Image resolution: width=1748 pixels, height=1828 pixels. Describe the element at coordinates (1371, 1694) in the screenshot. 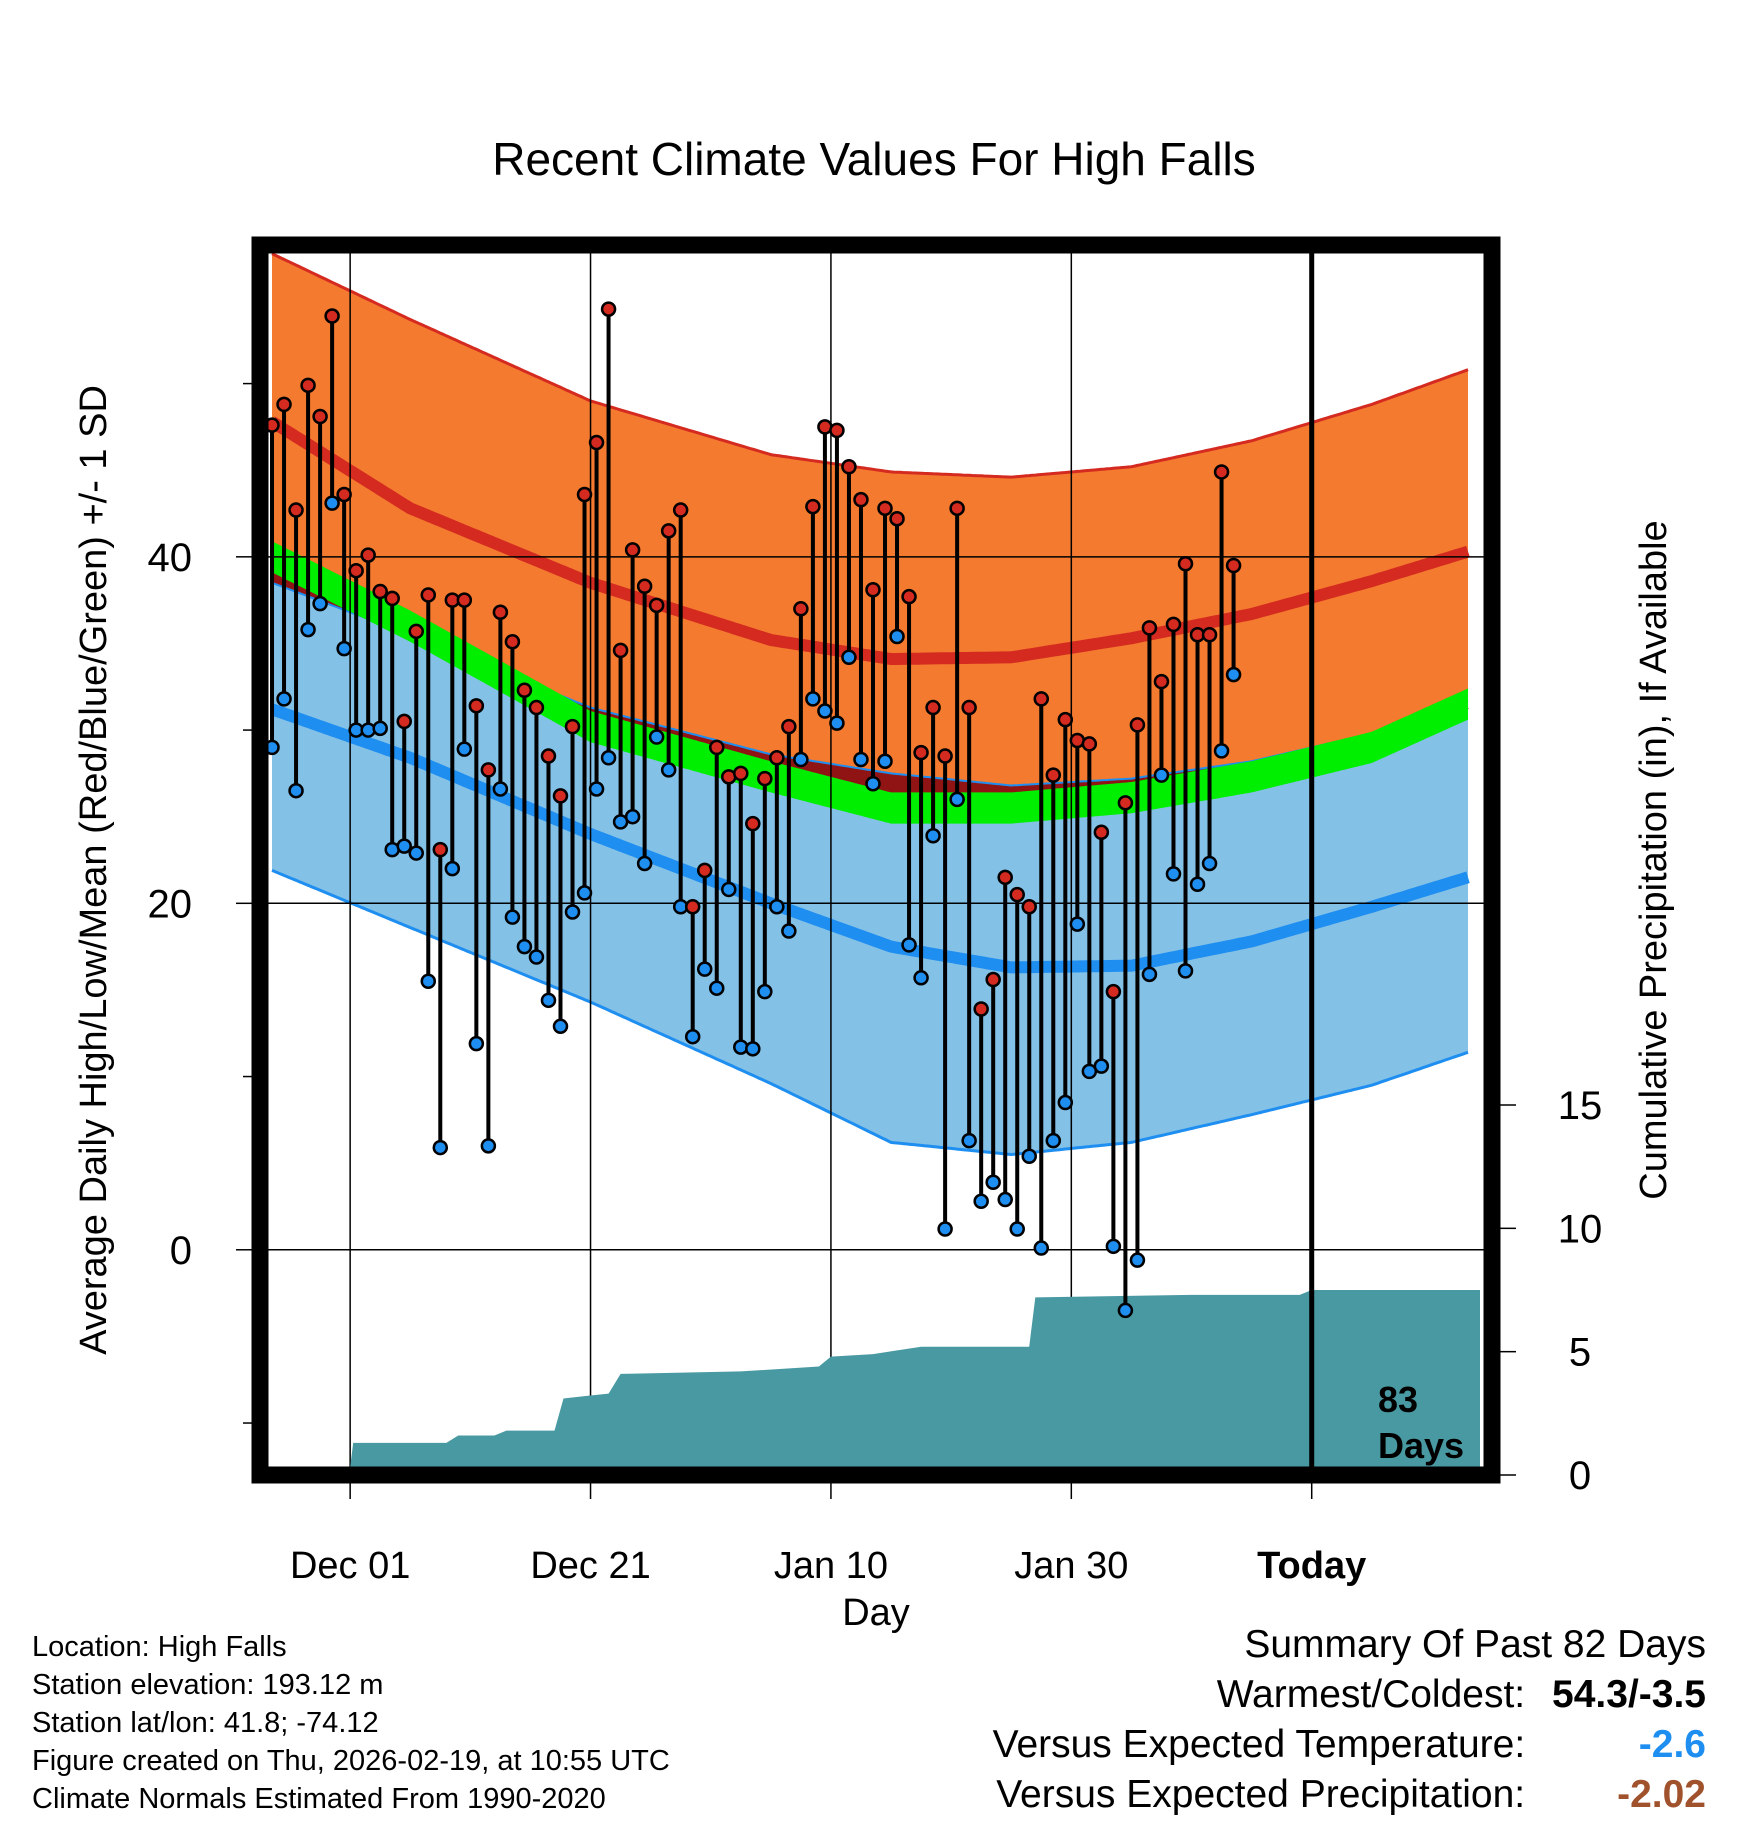

I see `warmest-coldest-label: Warmest/Coldest:` at that location.